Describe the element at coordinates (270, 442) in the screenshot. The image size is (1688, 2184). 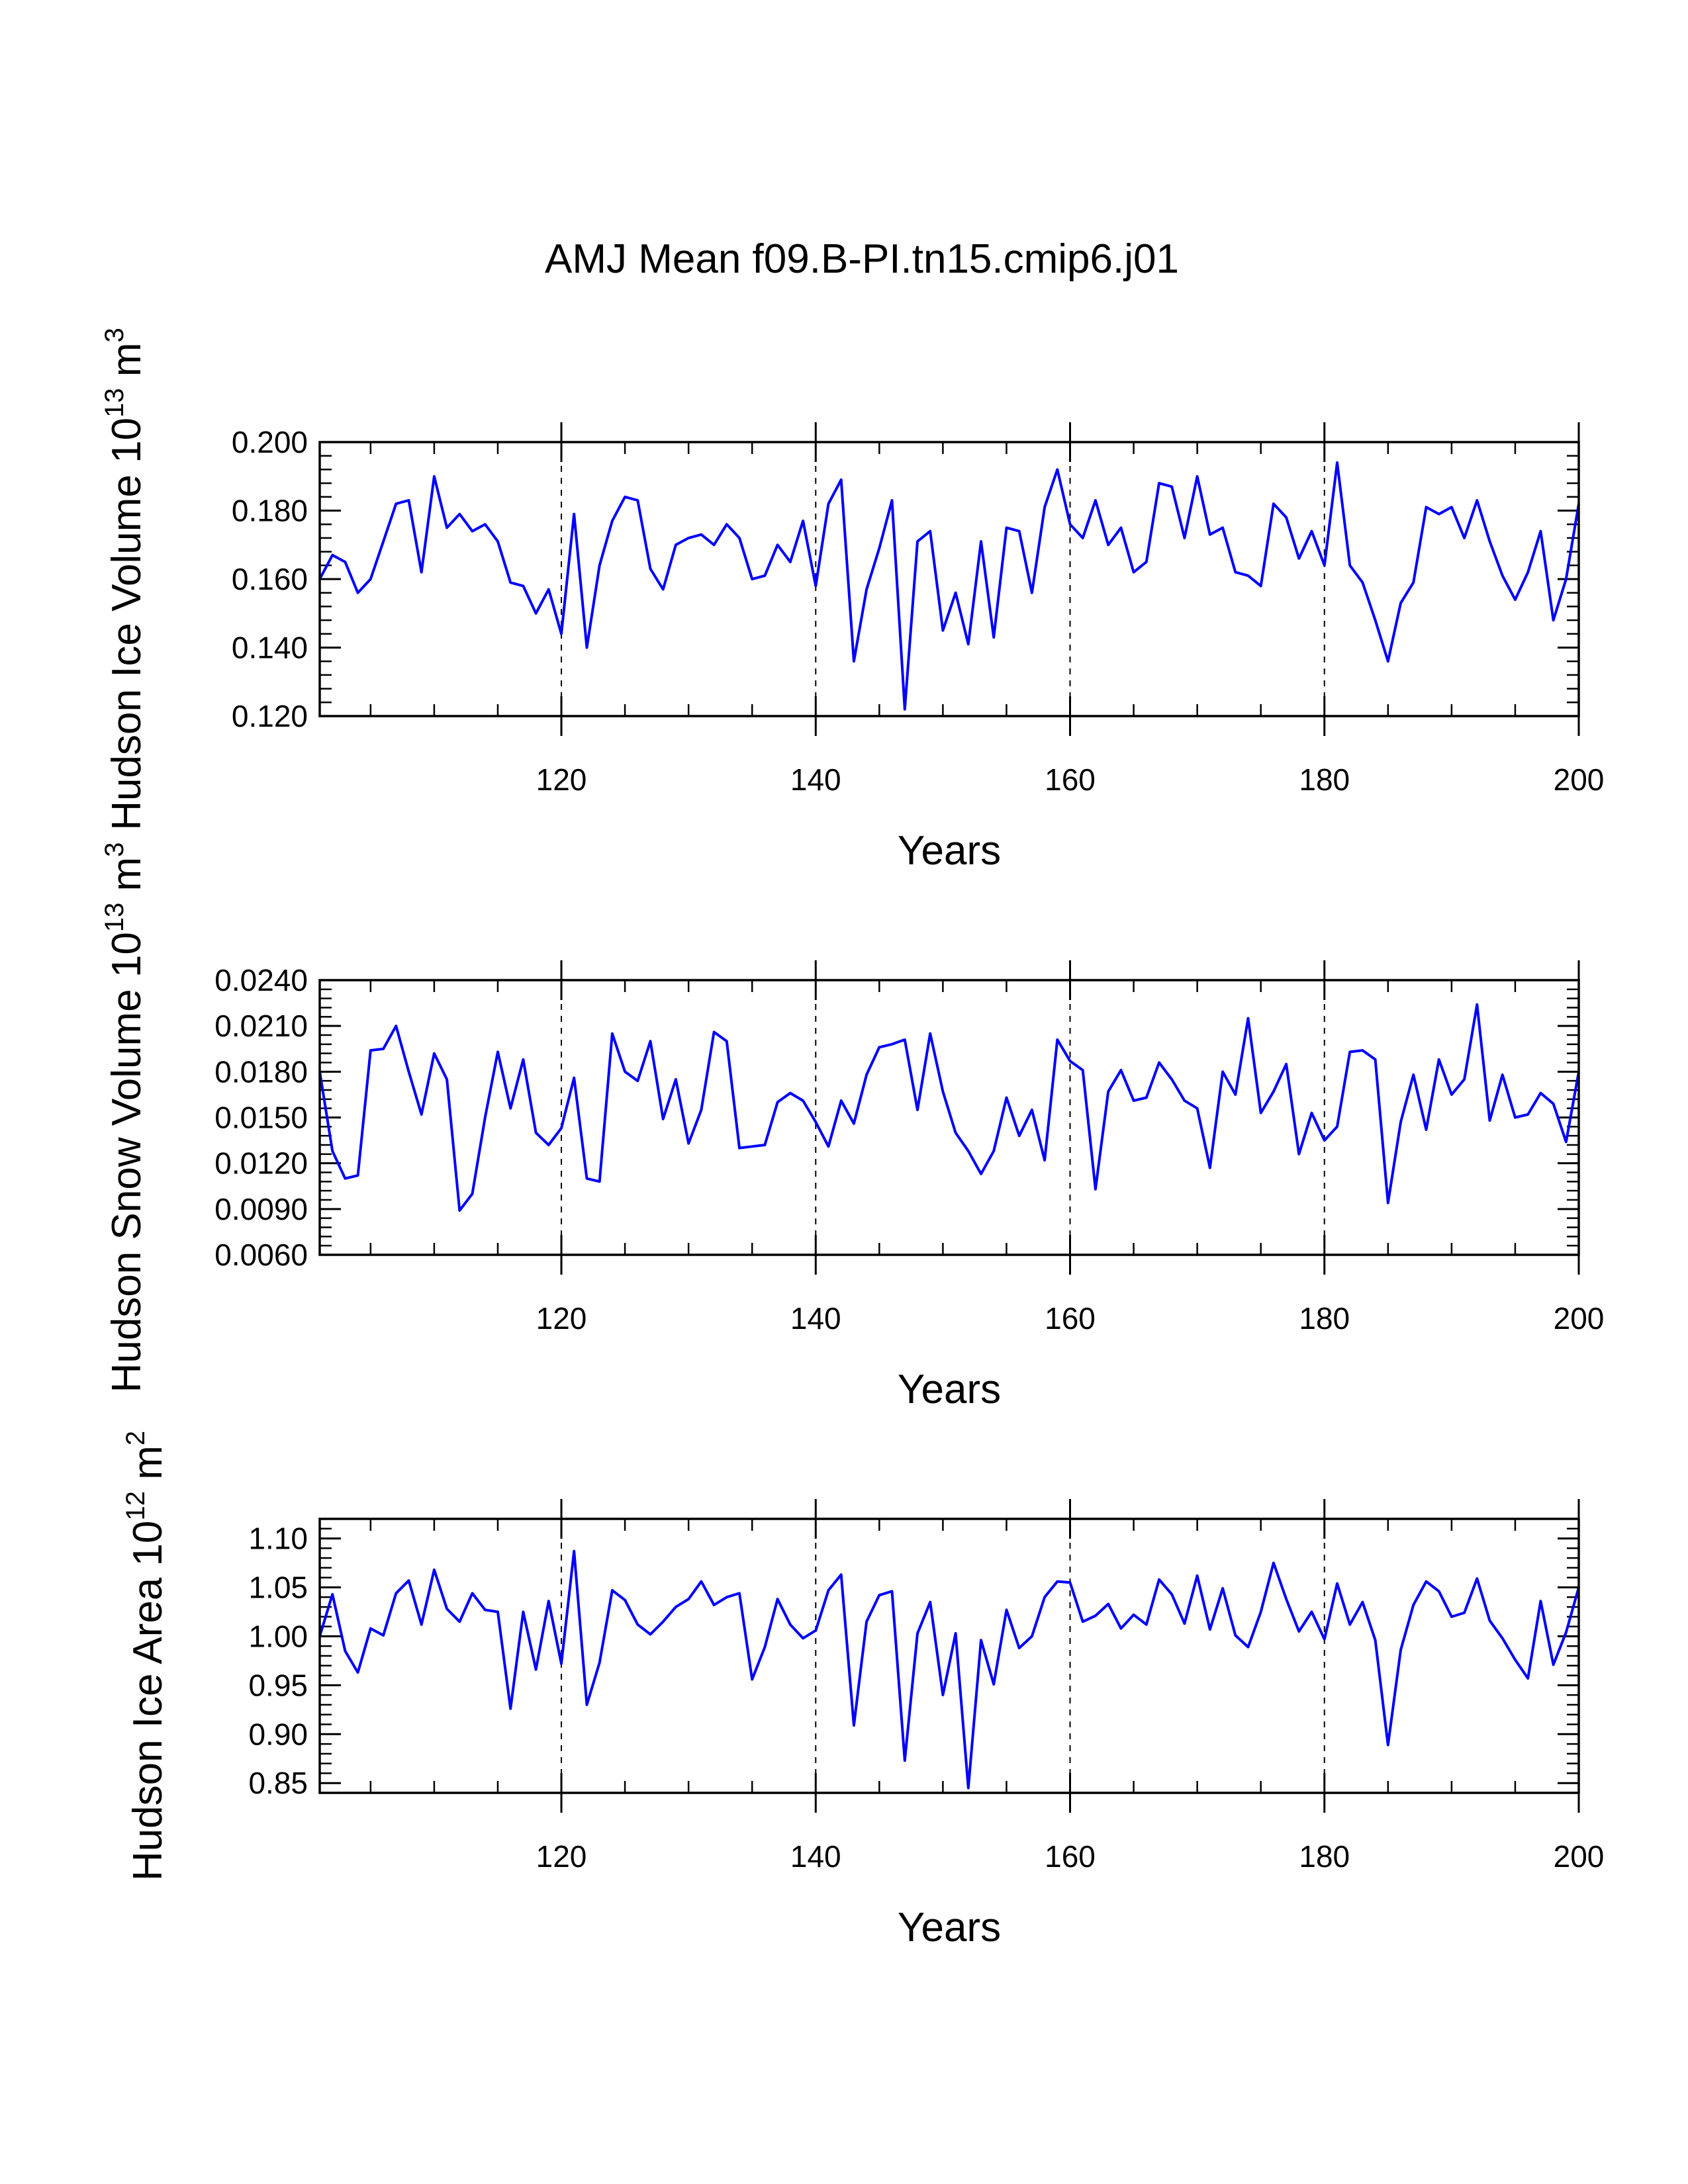
I see `y-tick-label: 0.200` at that location.